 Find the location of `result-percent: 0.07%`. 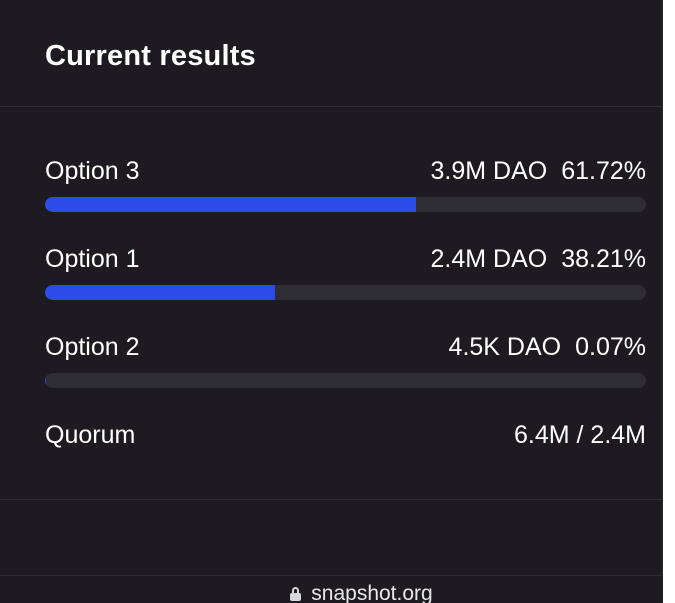

result-percent: 0.07% is located at coordinates (610, 346).